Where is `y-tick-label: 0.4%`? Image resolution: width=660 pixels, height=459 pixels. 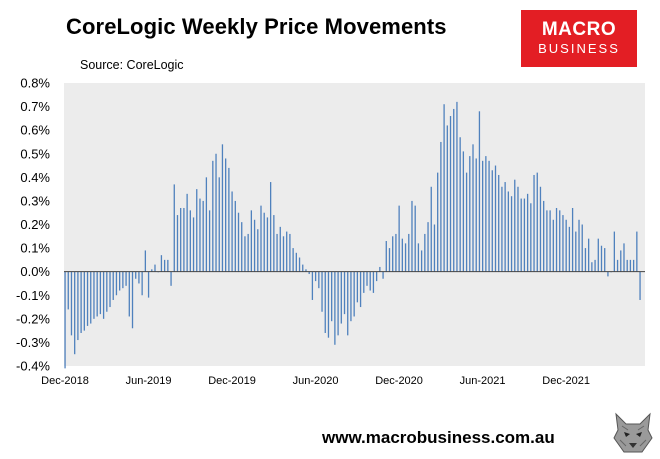
y-tick-label: 0.4% is located at coordinates (35, 177).